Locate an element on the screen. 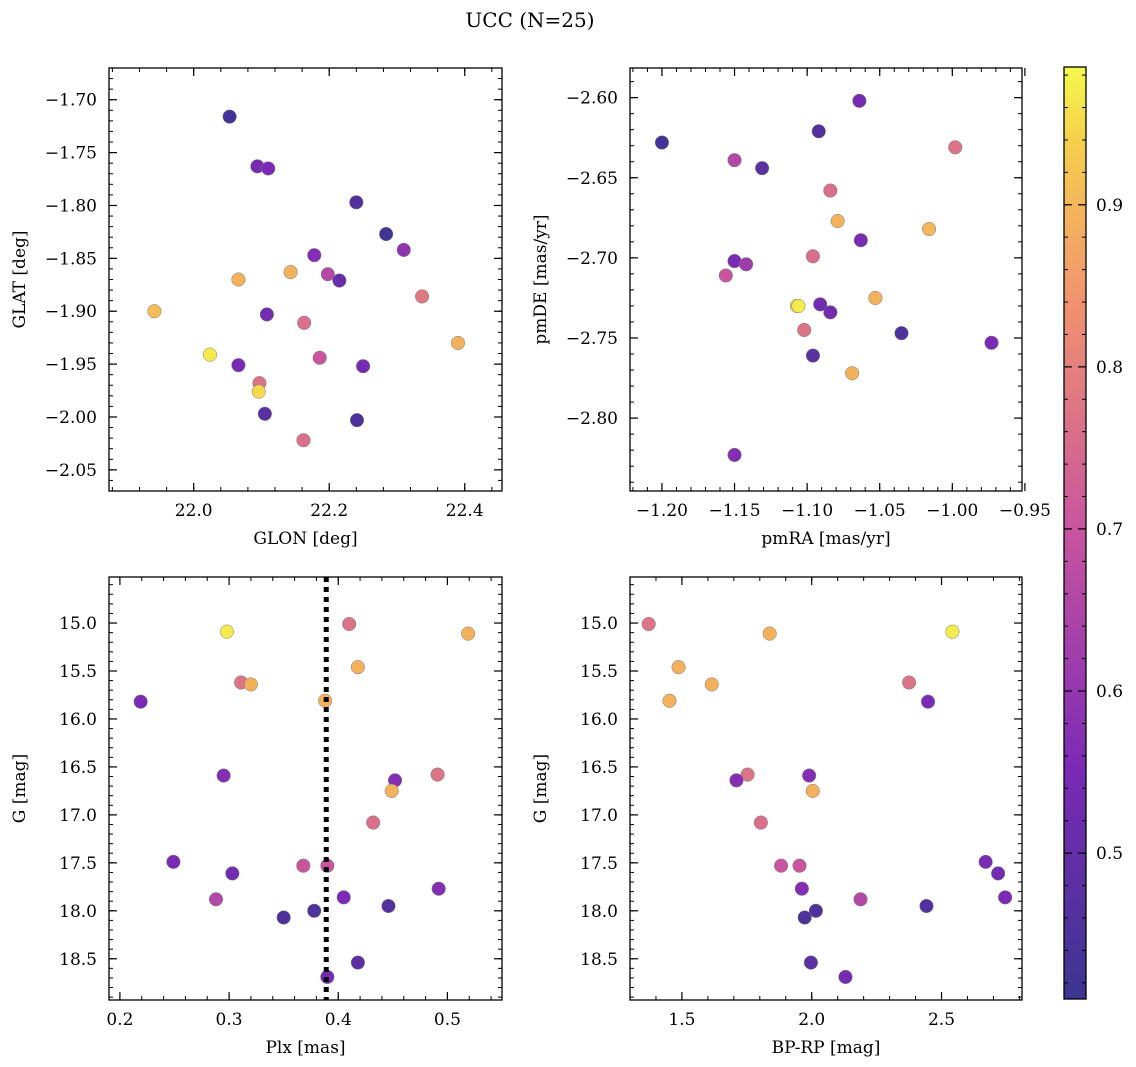 The image size is (1136, 1067). y-tick-label: −2.75 is located at coordinates (592, 339).